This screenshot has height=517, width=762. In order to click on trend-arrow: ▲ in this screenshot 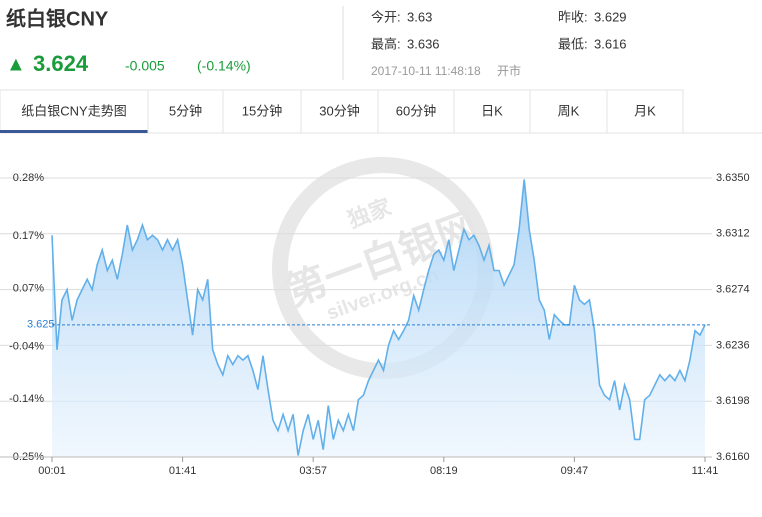, I will do `click(16, 64)`.